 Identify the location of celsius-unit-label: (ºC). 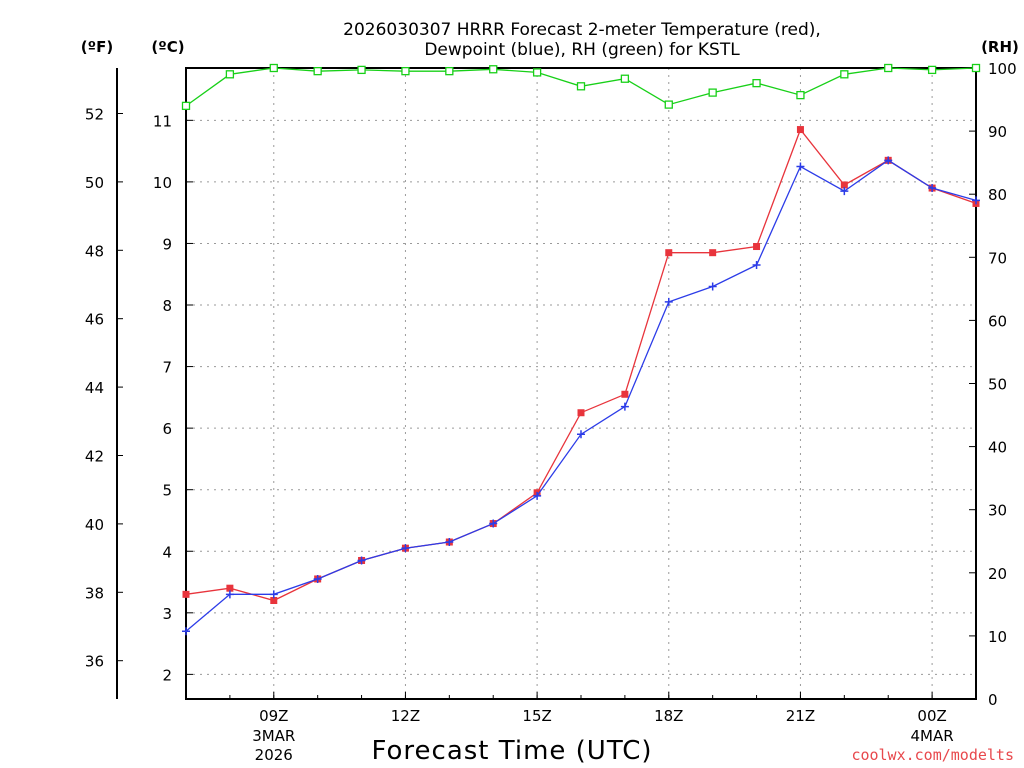
(167, 47).